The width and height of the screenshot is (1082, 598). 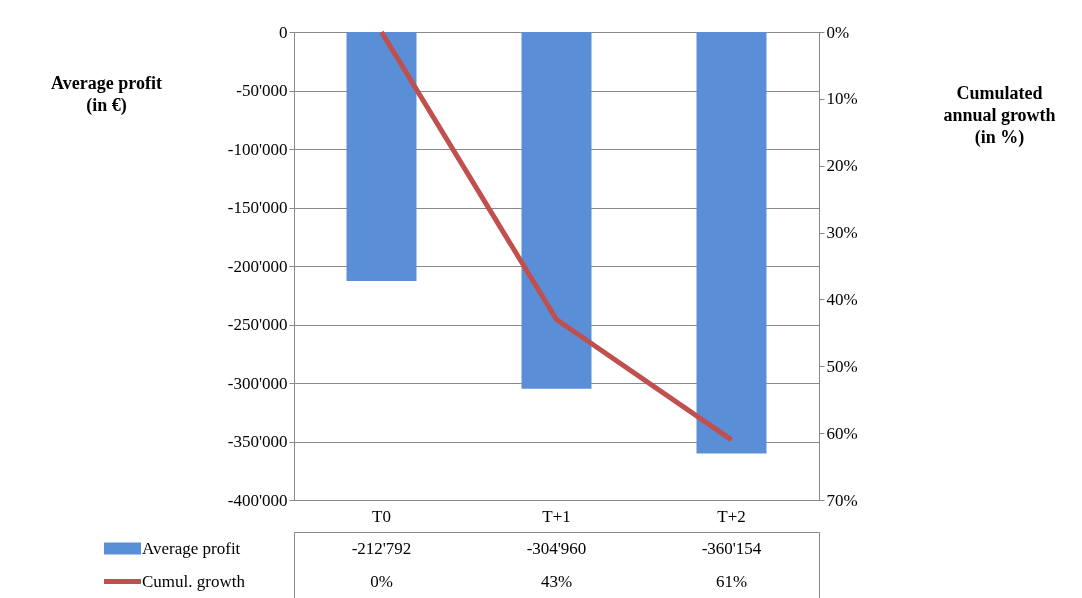 What do you see at coordinates (556, 581) in the screenshot?
I see `data-label: 43%` at bounding box center [556, 581].